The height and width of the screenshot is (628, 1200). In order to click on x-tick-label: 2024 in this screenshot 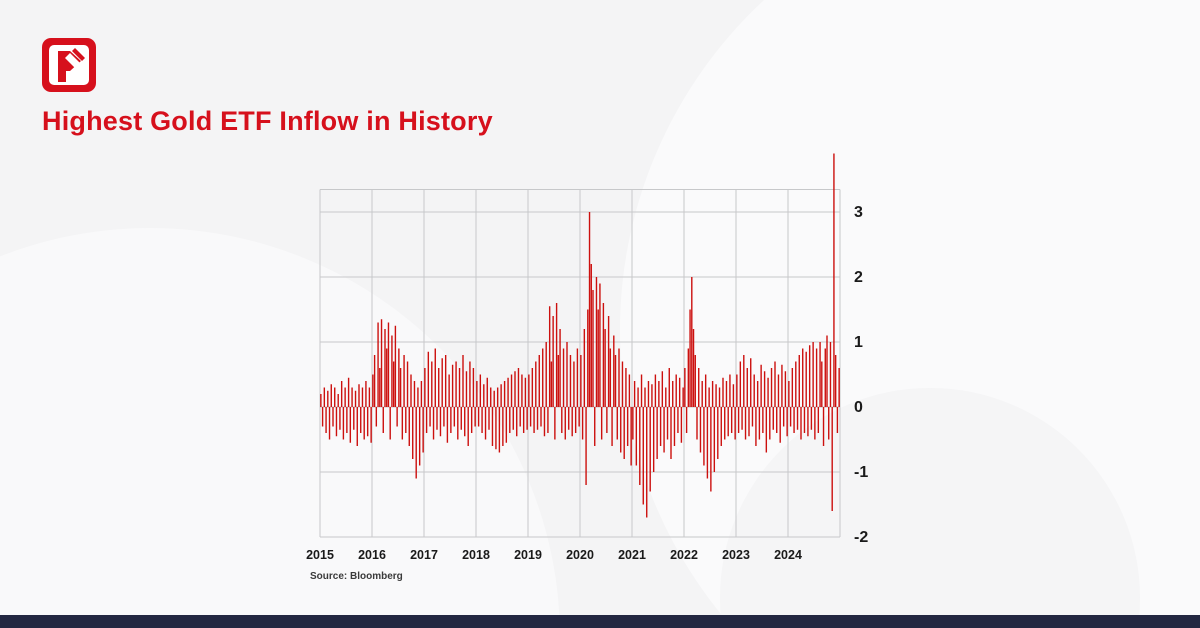, I will do `click(788, 555)`.